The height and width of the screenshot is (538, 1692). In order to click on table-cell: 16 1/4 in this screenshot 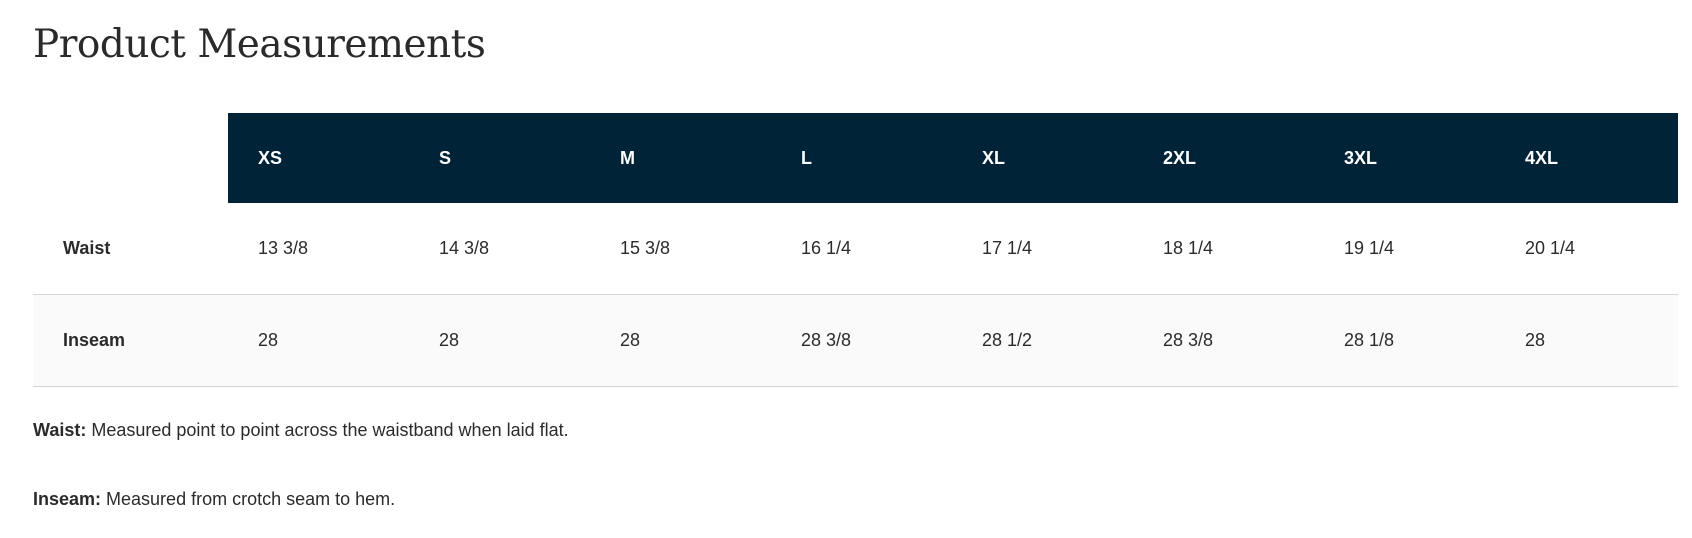, I will do `click(826, 248)`.